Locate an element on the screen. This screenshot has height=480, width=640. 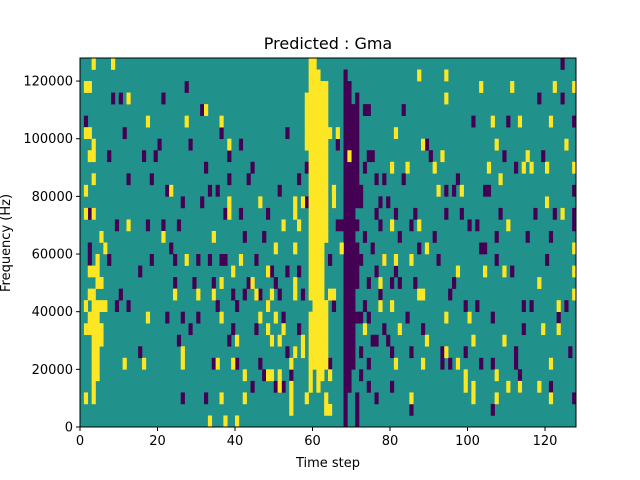
x-tick-label: 80 is located at coordinates (390, 441).